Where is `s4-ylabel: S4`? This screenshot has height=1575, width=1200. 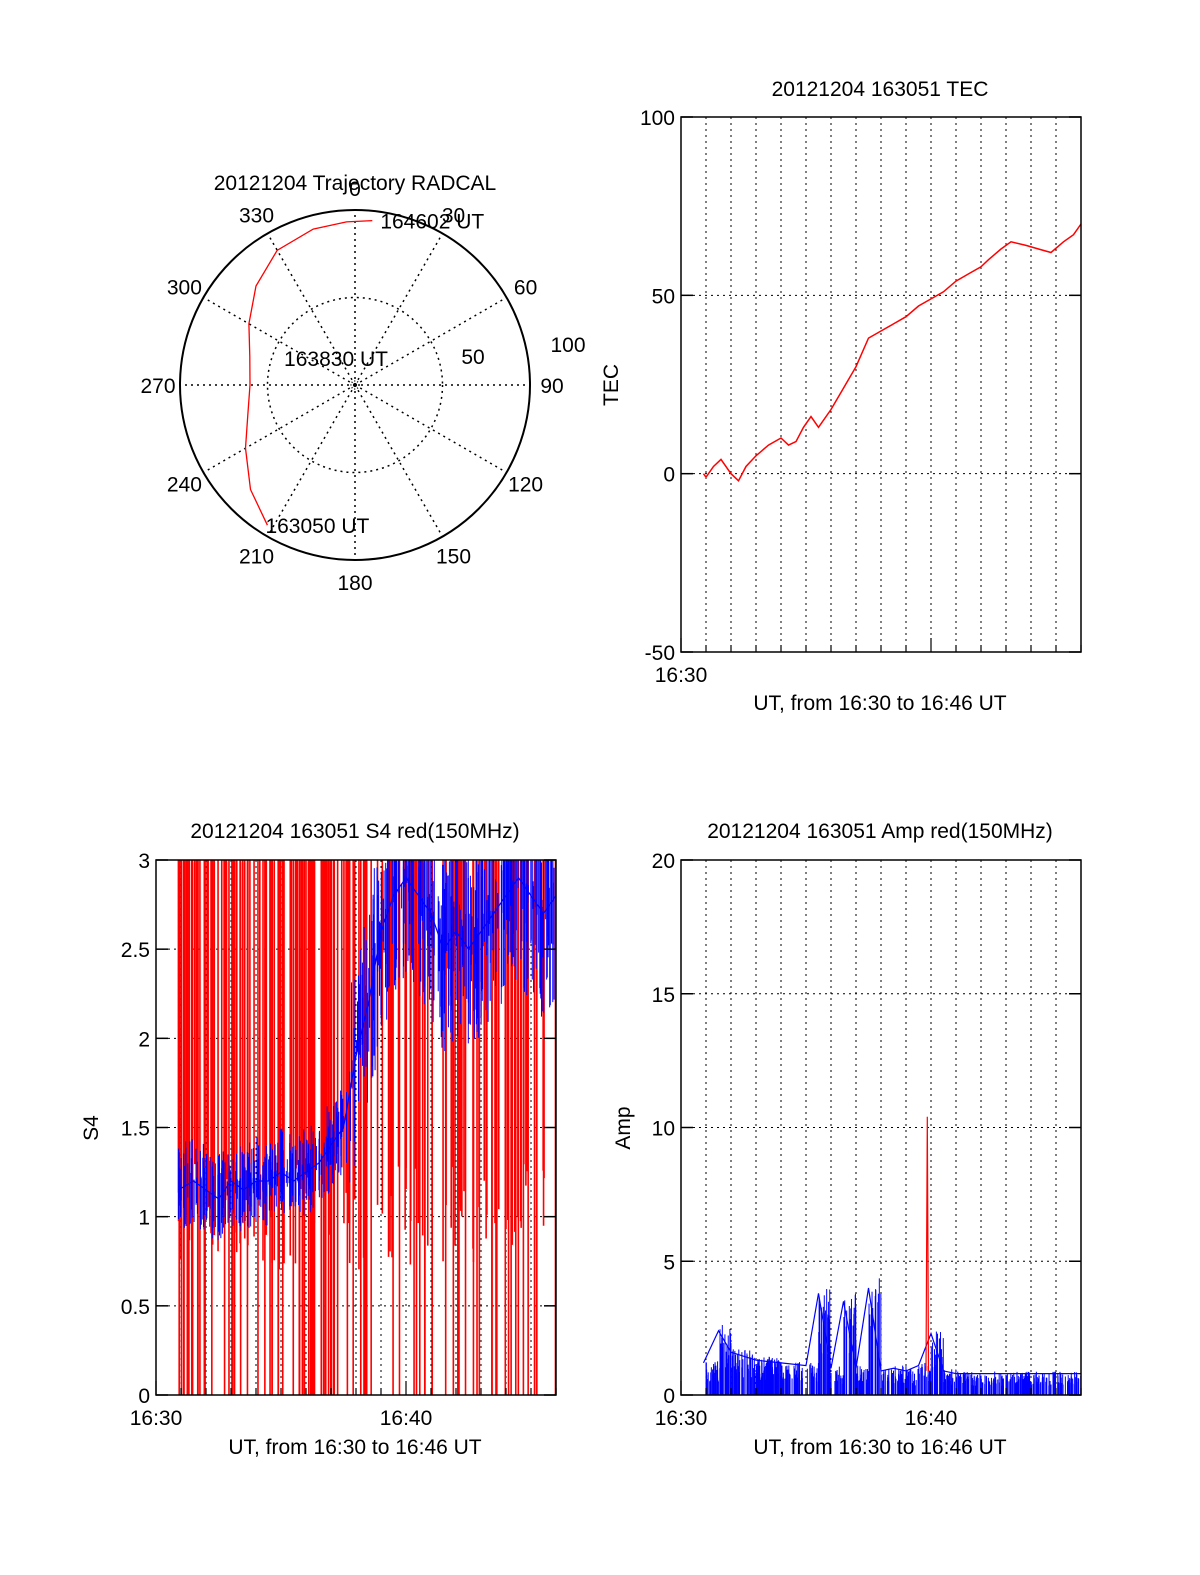
s4-ylabel: S4 is located at coordinates (91, 1128).